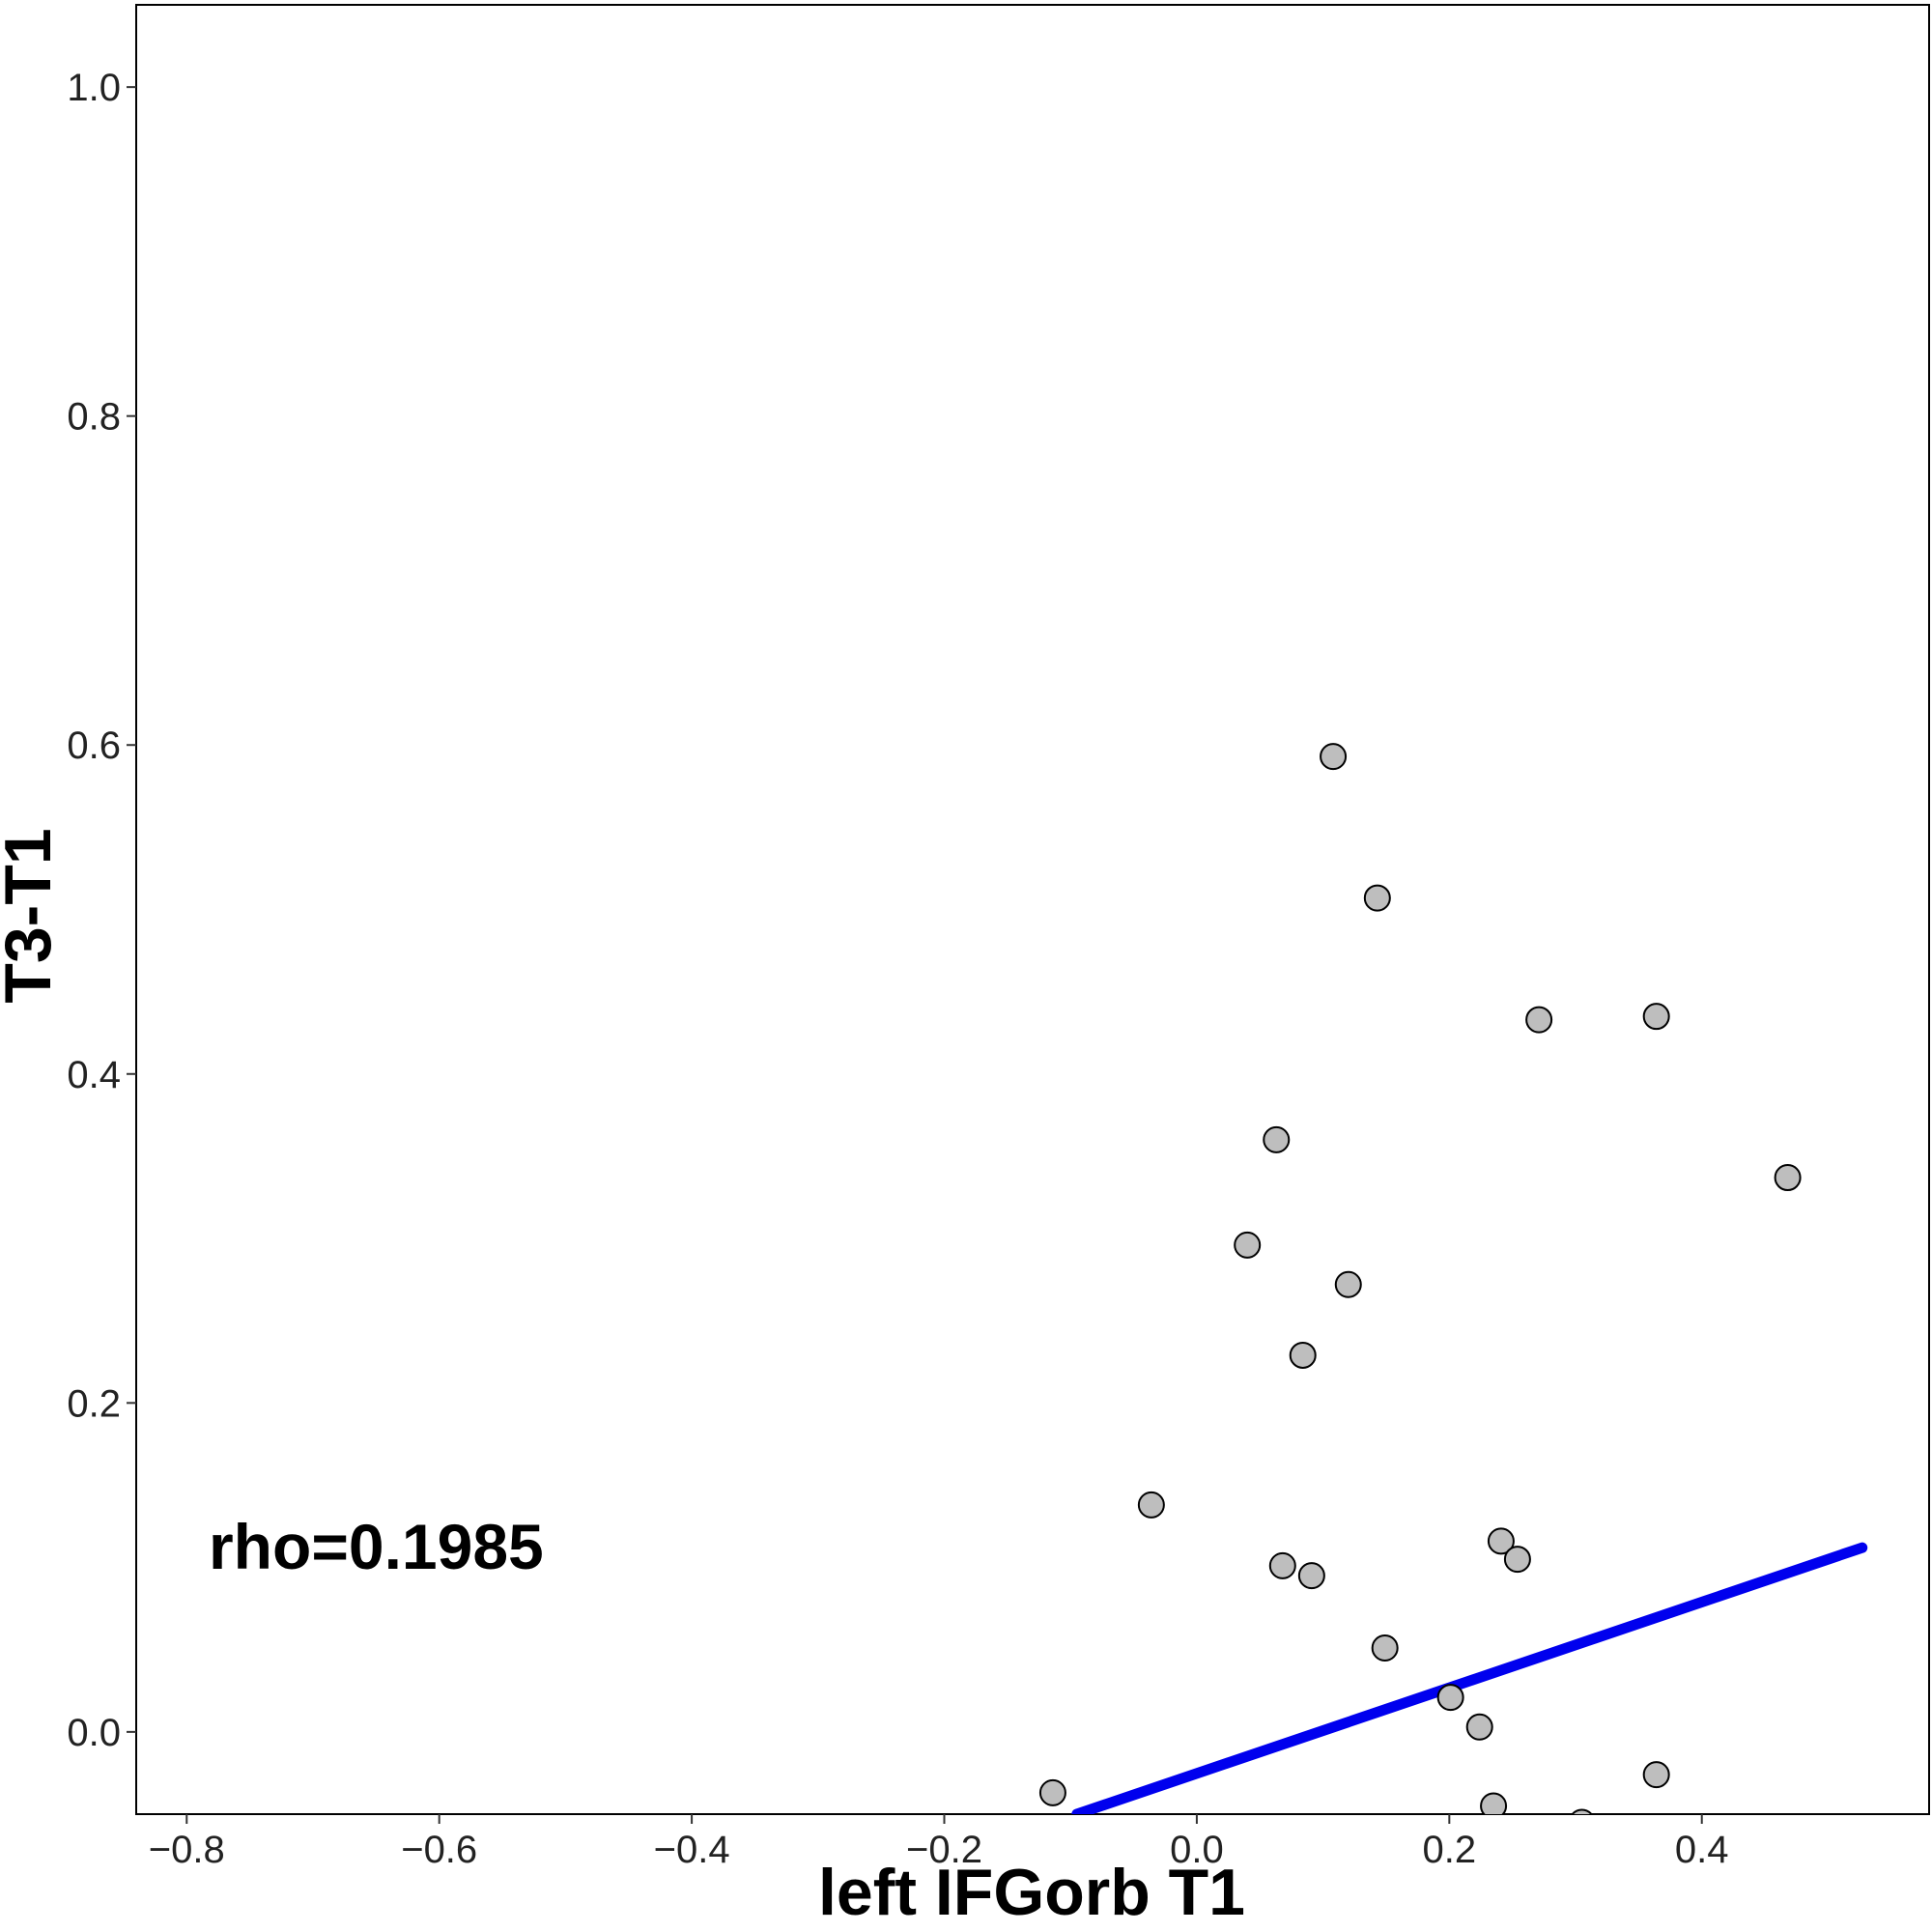 The image size is (1932, 1932). I want to click on fit-line, so click(1469, 1678).